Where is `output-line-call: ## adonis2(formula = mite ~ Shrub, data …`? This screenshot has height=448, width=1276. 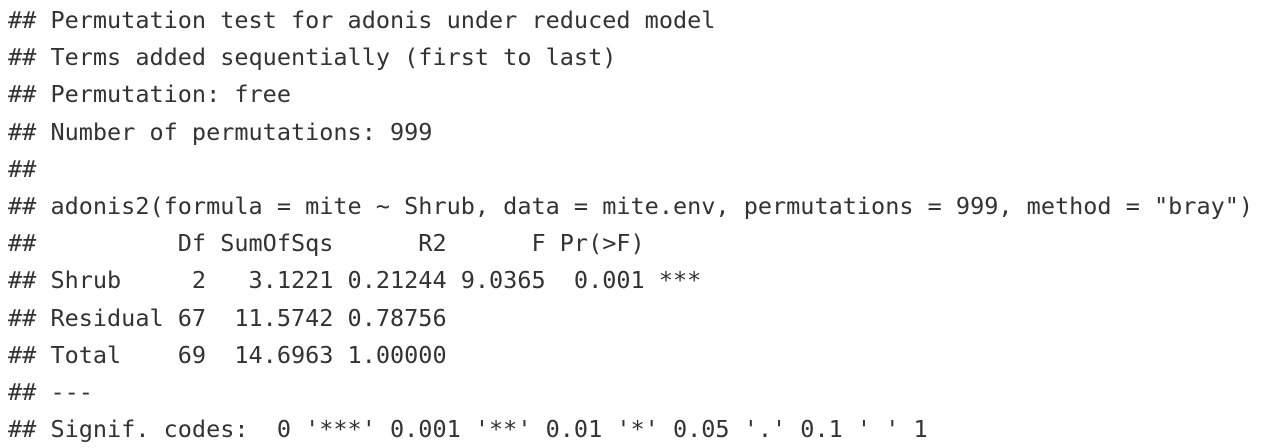
output-line-call: ## adonis2(formula = mite ~ Shrub, data … is located at coordinates (631, 205).